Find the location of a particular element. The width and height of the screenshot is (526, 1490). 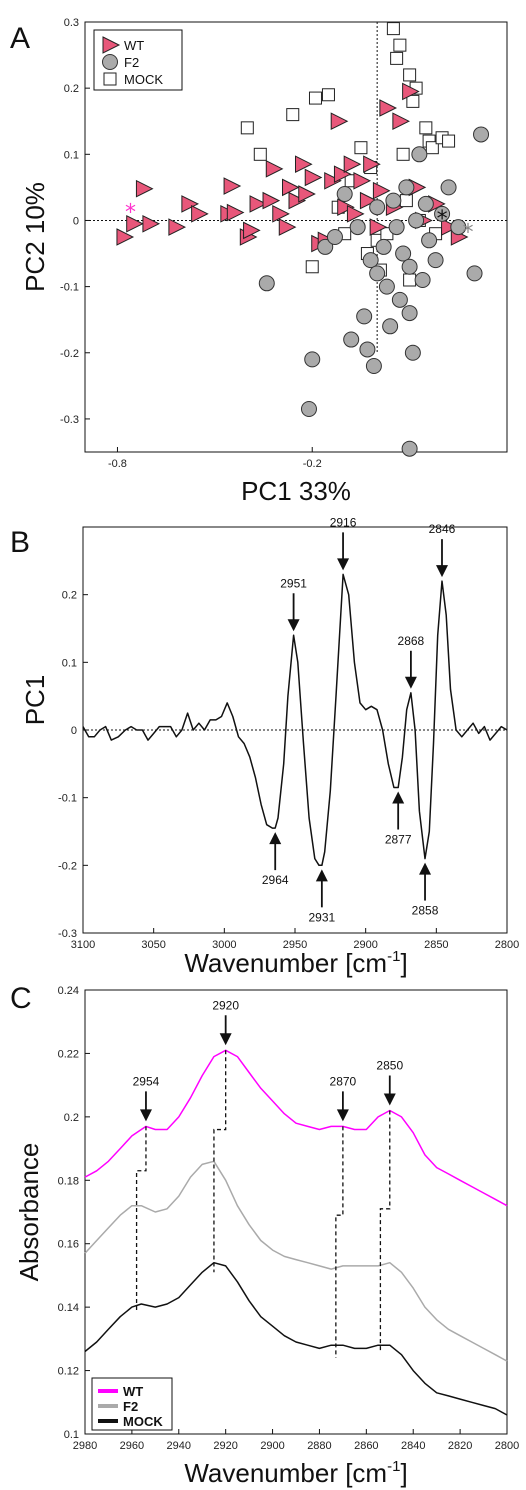

panel-b-xtick-label: 3050 is located at coordinates (153, 945).